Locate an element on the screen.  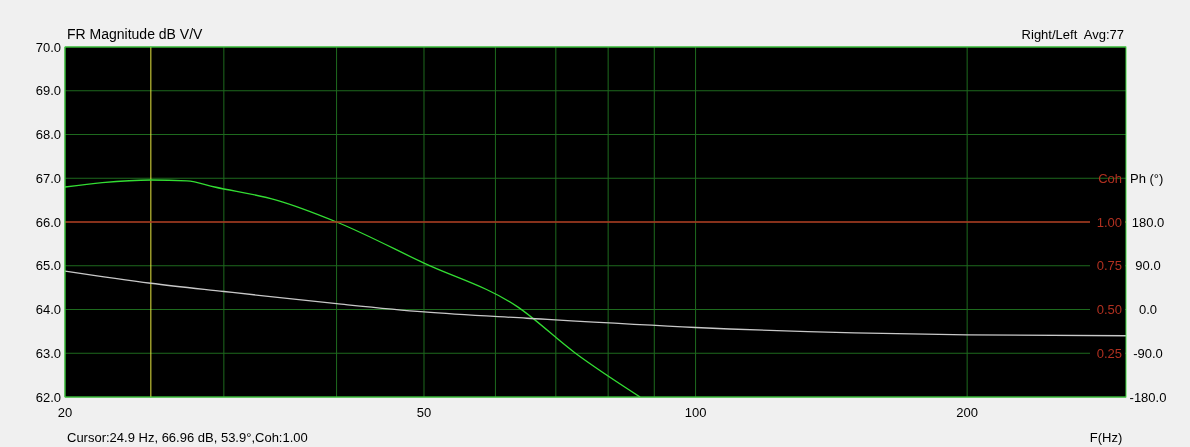
chart-subtitle: Right/Left Avg:77 is located at coordinates (1072, 34).